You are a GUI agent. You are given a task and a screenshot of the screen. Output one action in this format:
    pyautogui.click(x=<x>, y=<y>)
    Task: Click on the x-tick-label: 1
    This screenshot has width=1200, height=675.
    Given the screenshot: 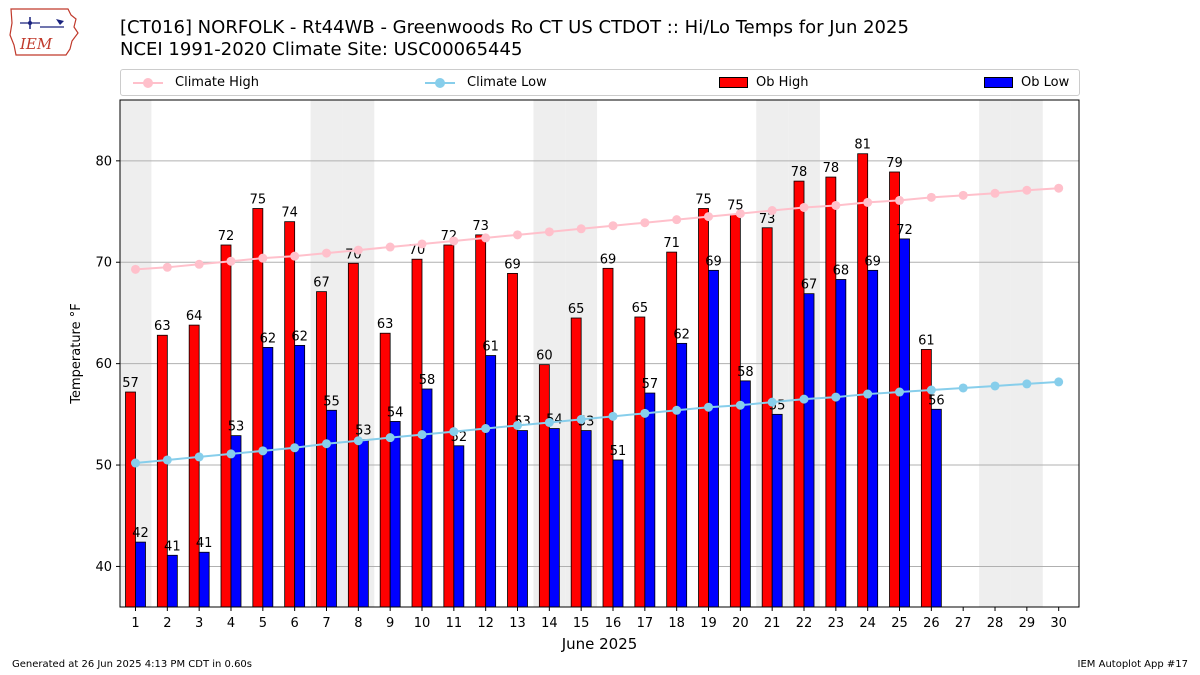 What is the action you would take?
    pyautogui.click(x=135, y=623)
    